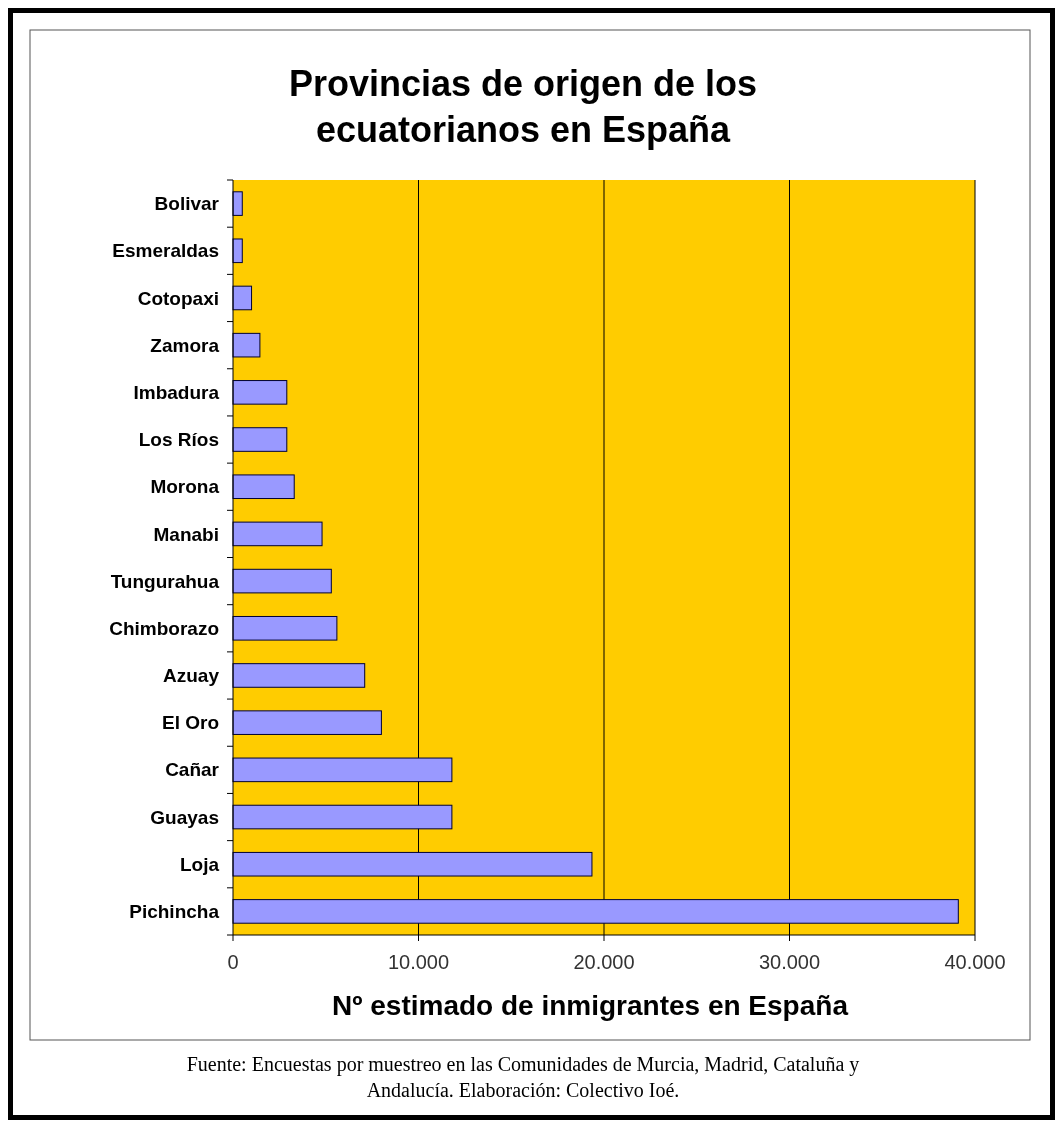 The image size is (1063, 1128). I want to click on x-tick-label: 20.000, so click(604, 962).